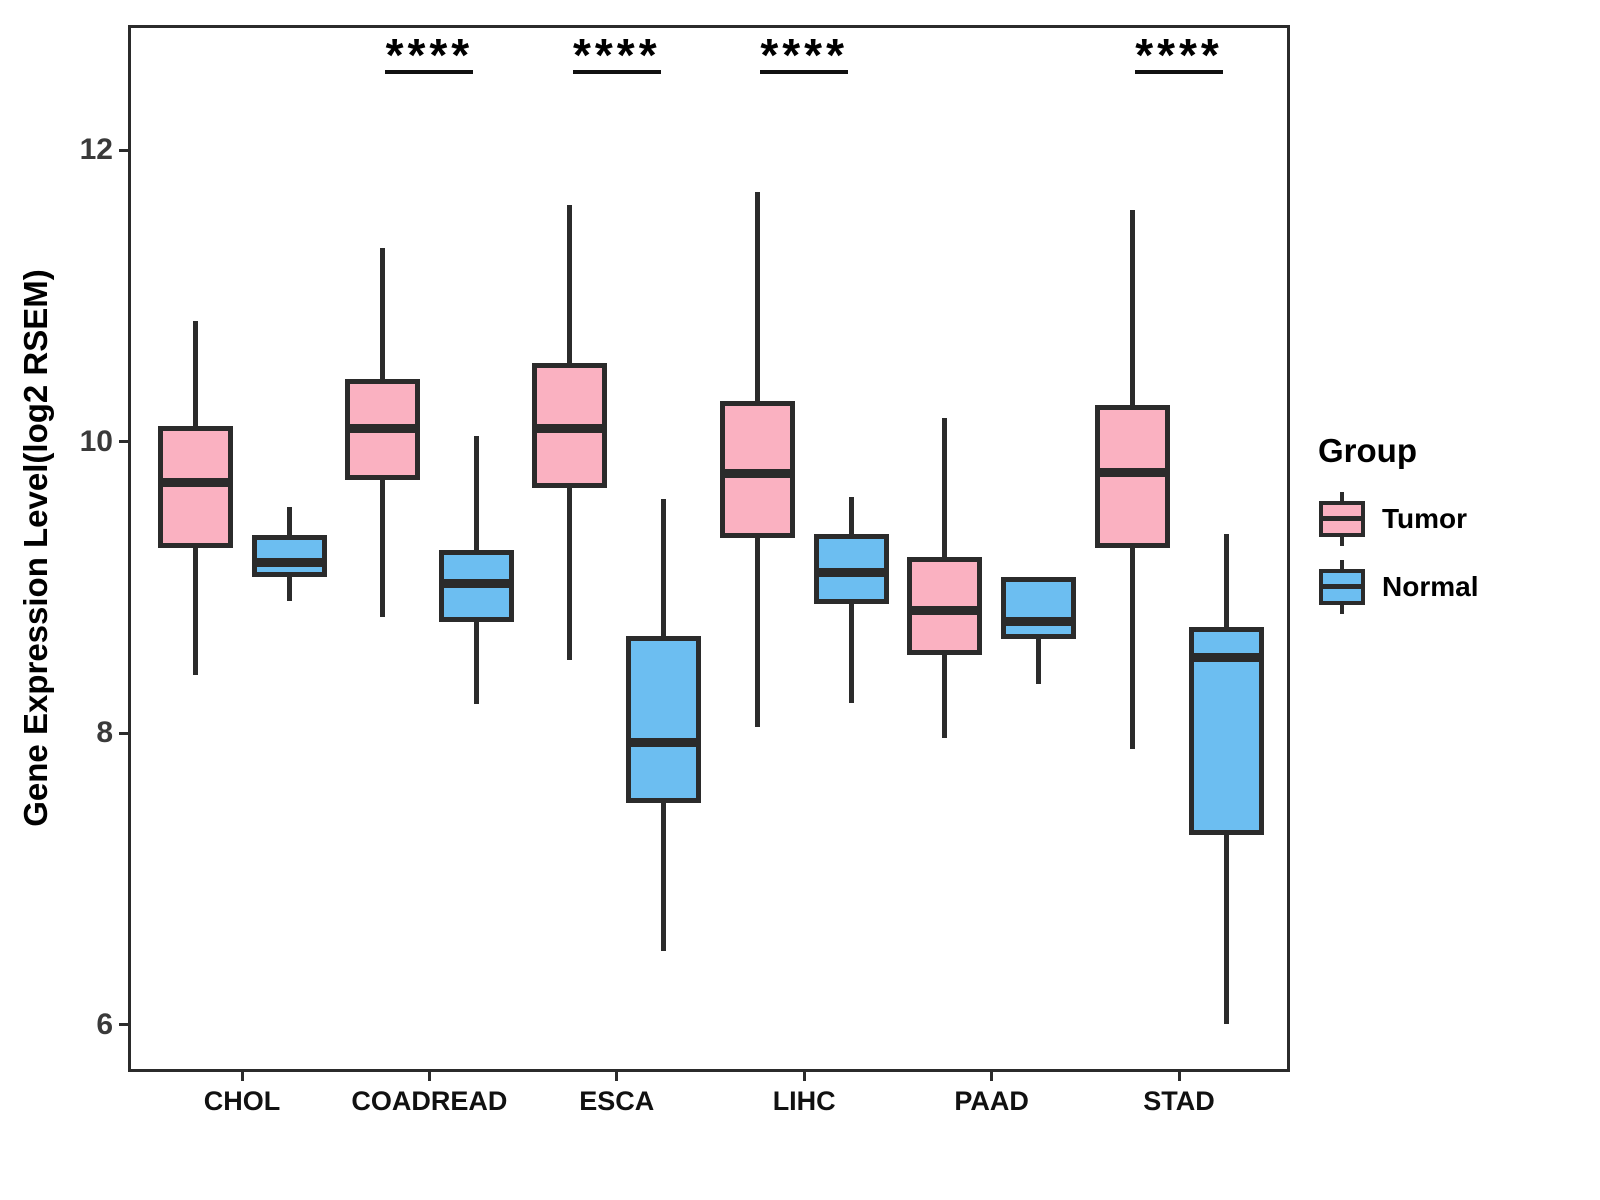 This screenshot has width=1600, height=1200. I want to click on legend-items: Tumor Normal, so click(1398, 553).